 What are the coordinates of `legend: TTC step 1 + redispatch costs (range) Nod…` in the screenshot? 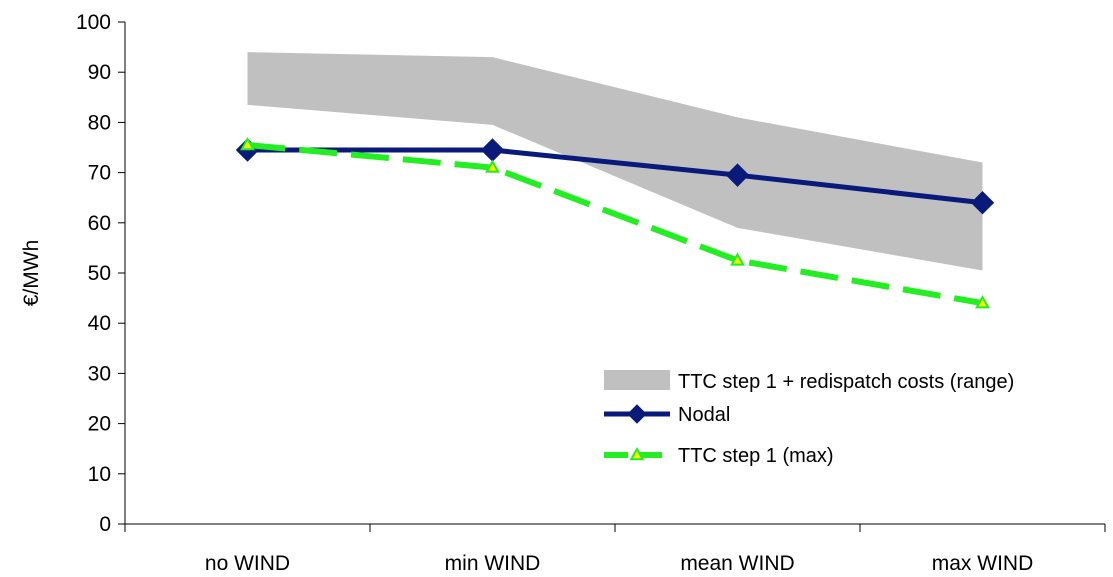 It's located at (809, 418).